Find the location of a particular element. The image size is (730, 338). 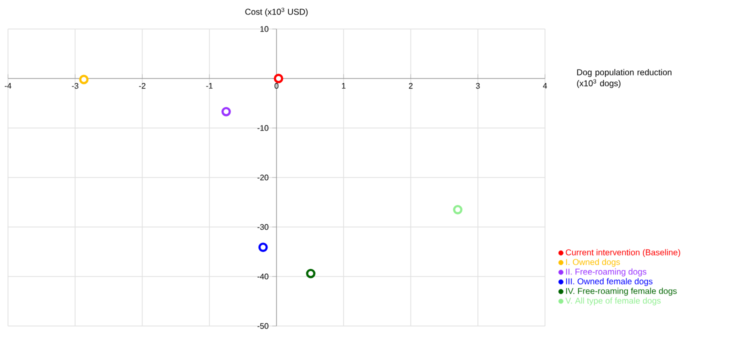

y-tick-label: -30 is located at coordinates (263, 227).